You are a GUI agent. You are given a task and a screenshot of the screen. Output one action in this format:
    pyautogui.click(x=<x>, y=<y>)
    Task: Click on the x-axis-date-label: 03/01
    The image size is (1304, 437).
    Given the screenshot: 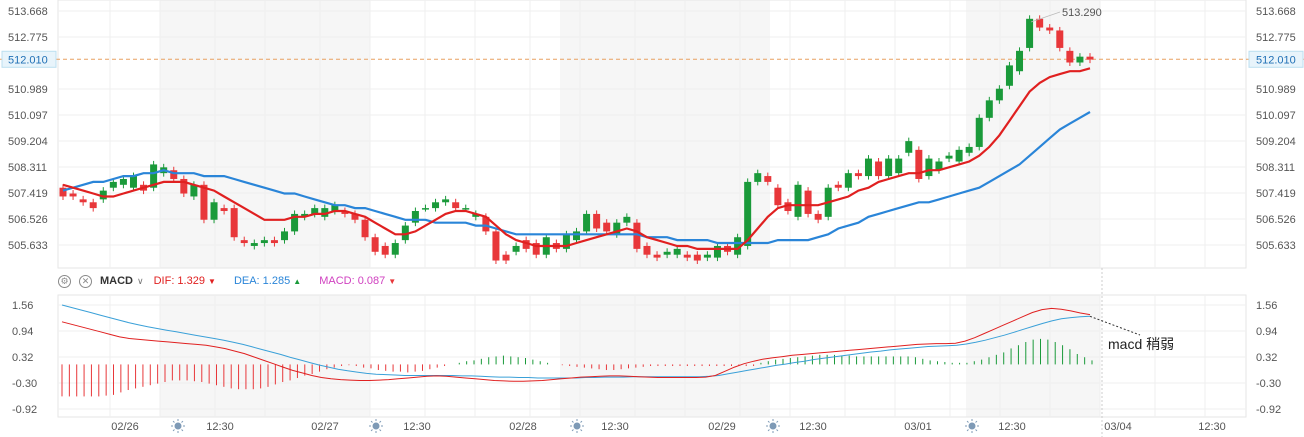 What is the action you would take?
    pyautogui.click(x=918, y=427)
    